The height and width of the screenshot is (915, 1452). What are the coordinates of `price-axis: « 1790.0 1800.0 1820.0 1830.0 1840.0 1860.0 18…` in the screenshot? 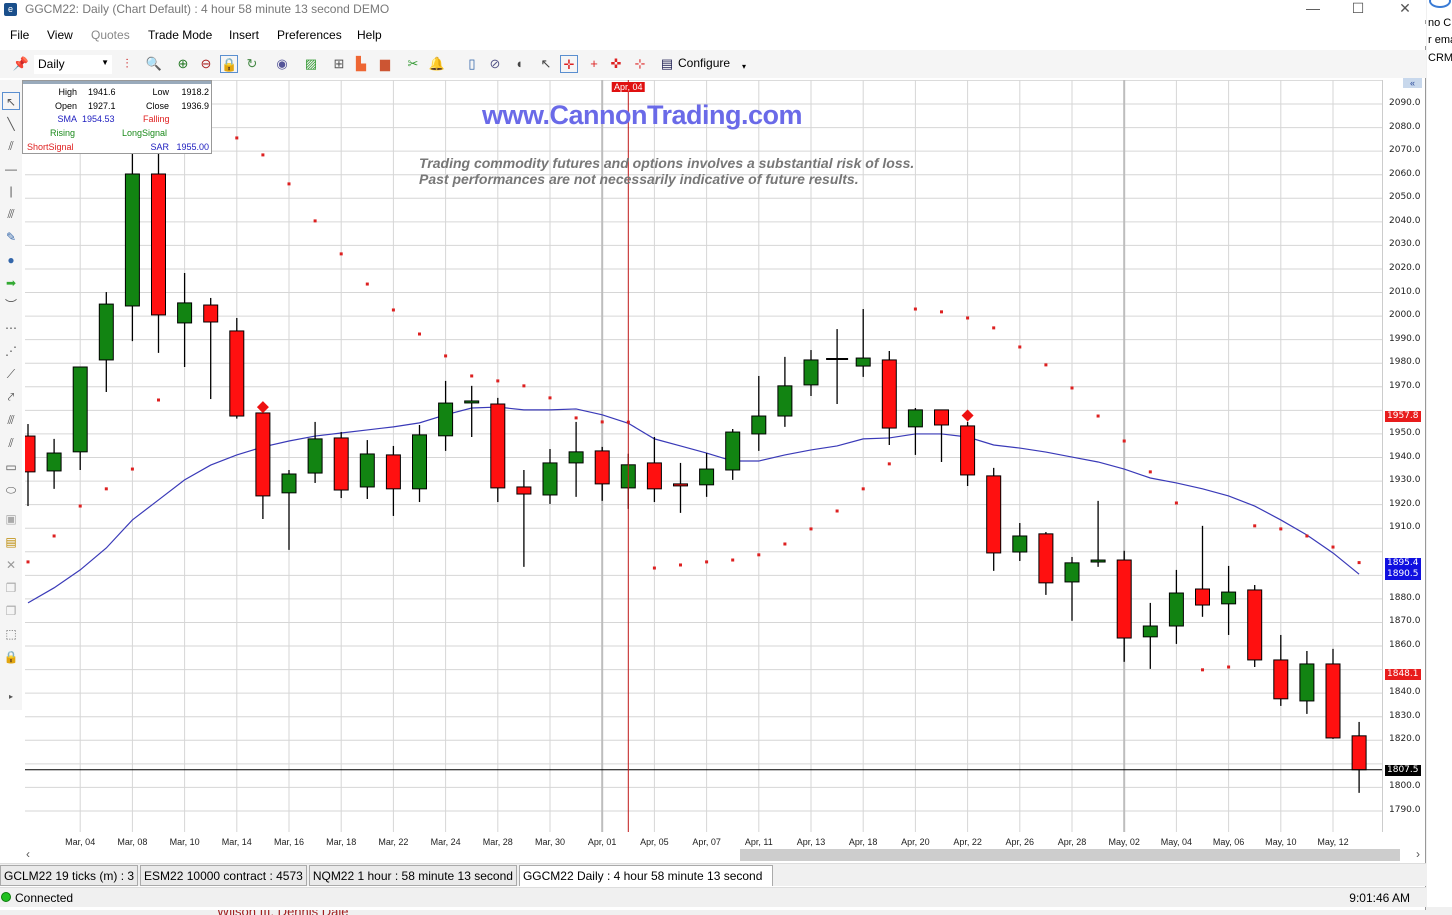 It's located at (1403, 455).